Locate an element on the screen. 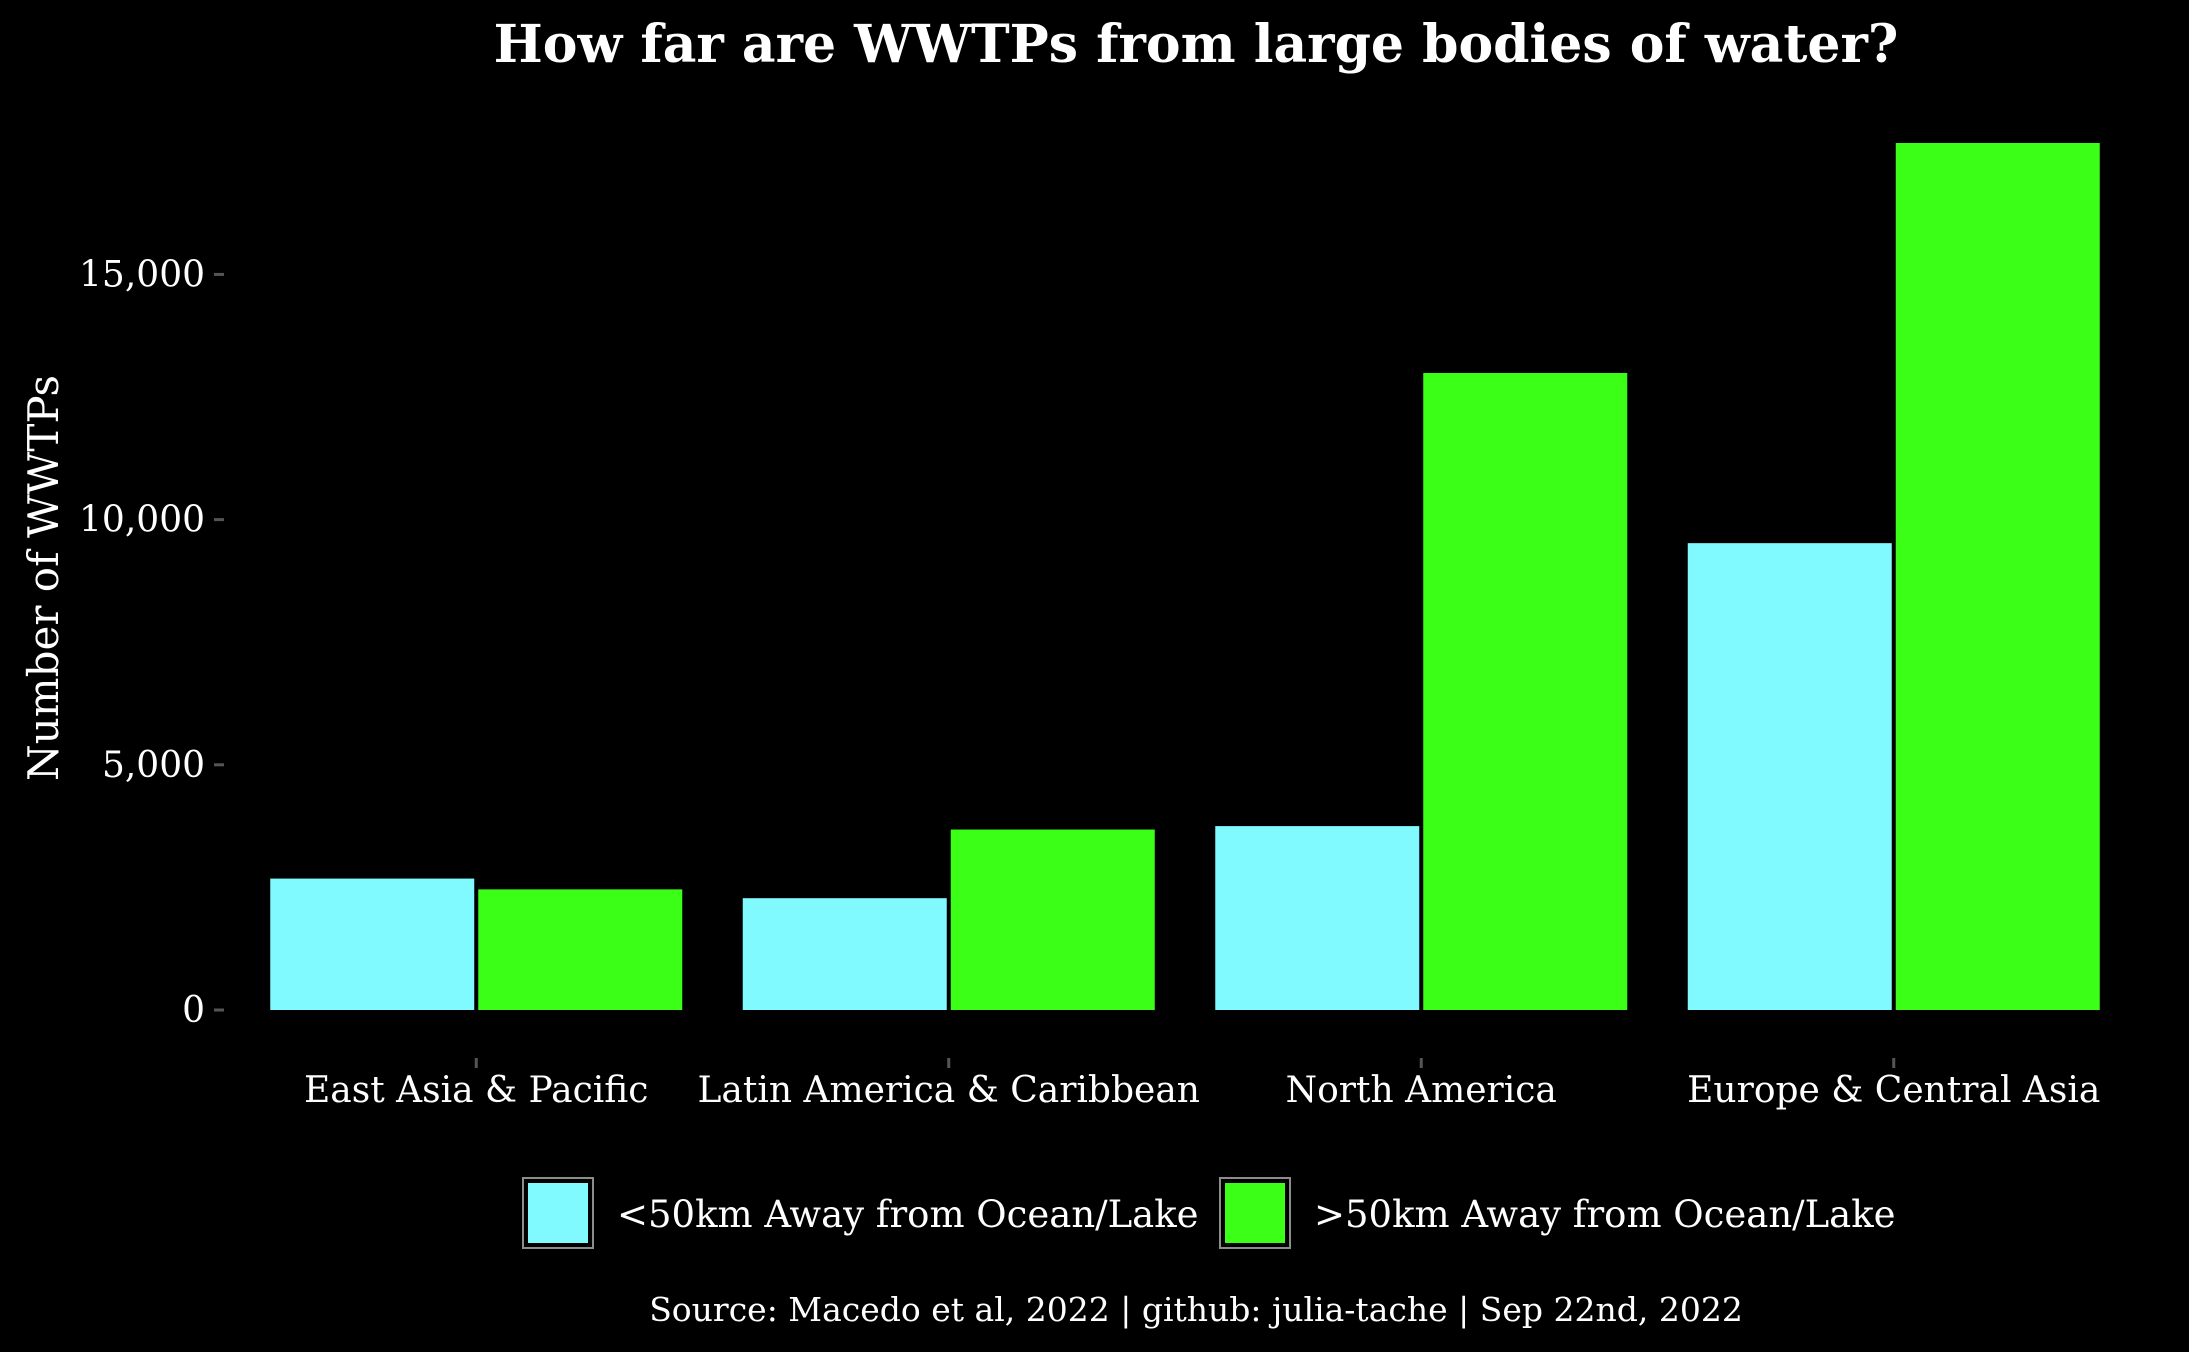  y-tick-label: 15,000 is located at coordinates (142, 274).